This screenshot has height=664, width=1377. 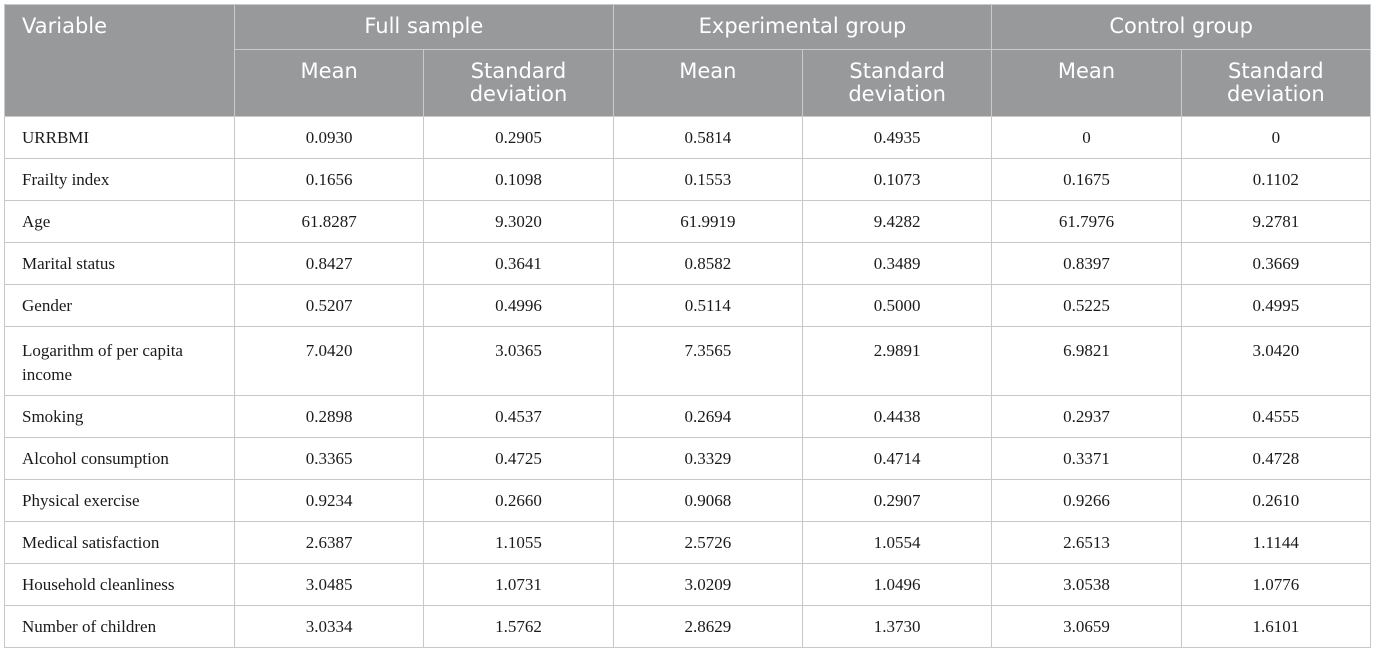 I want to click on row-value-cell: 2.9891, so click(x=897, y=361).